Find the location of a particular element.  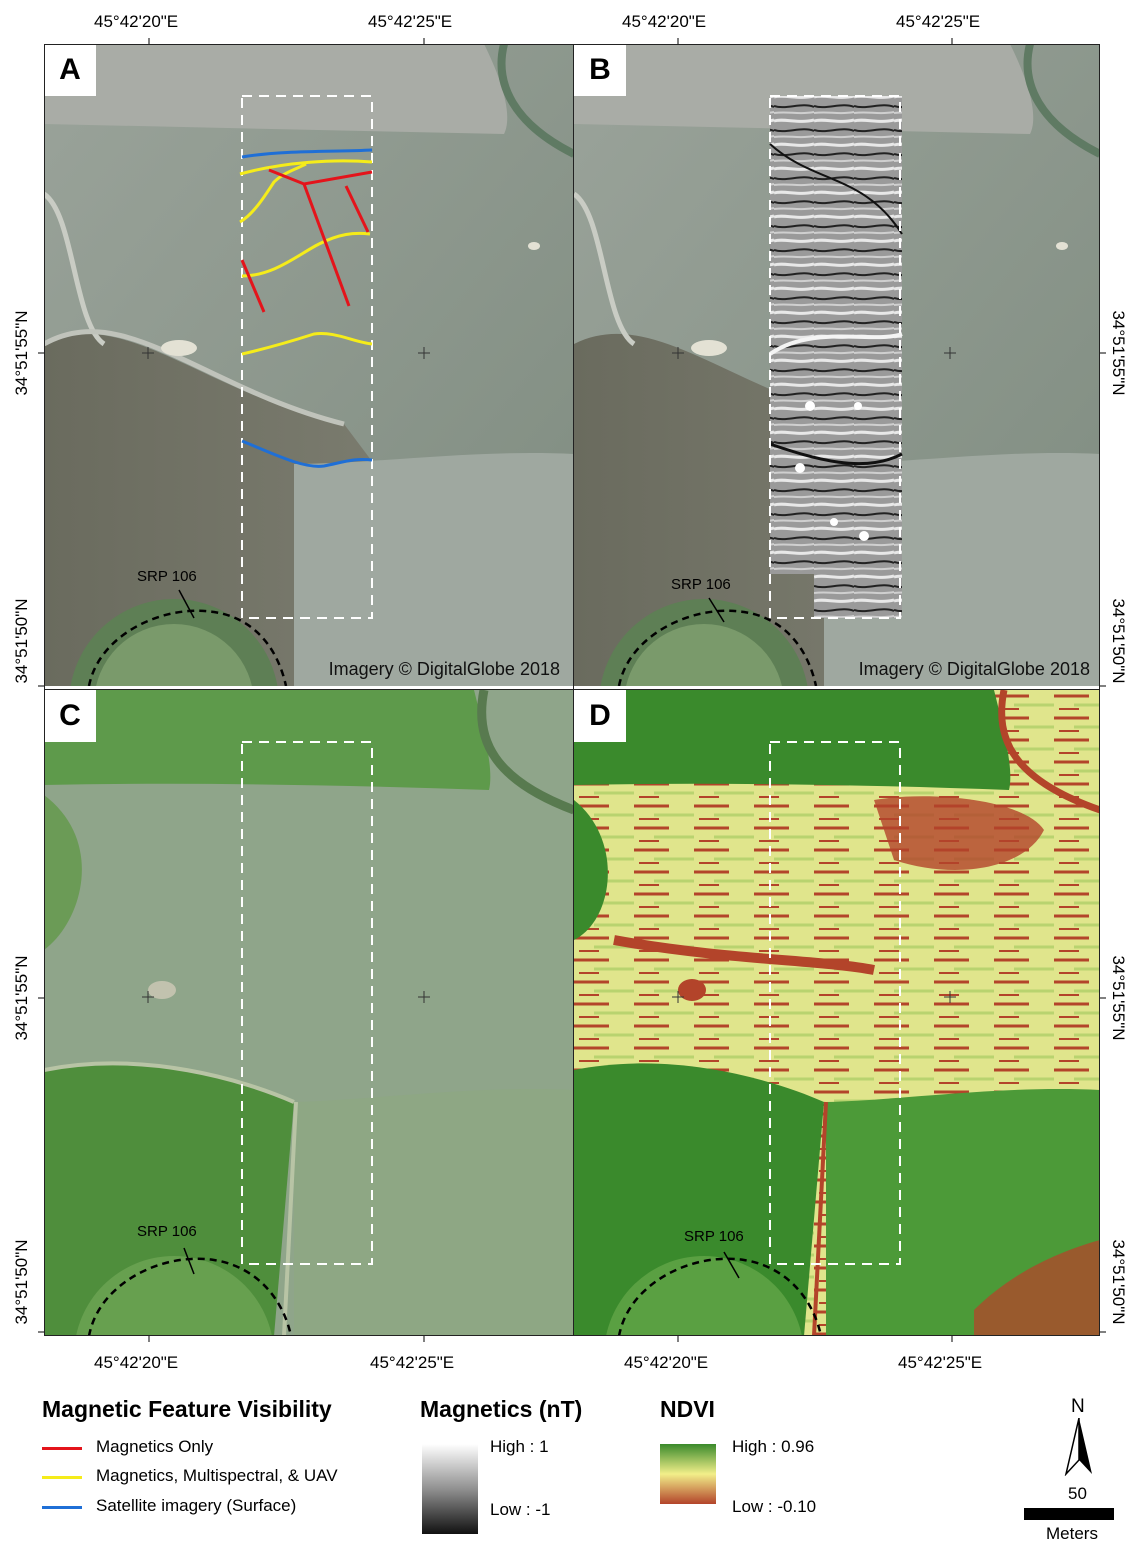

legend-swatch-red is located at coordinates (62, 1448).